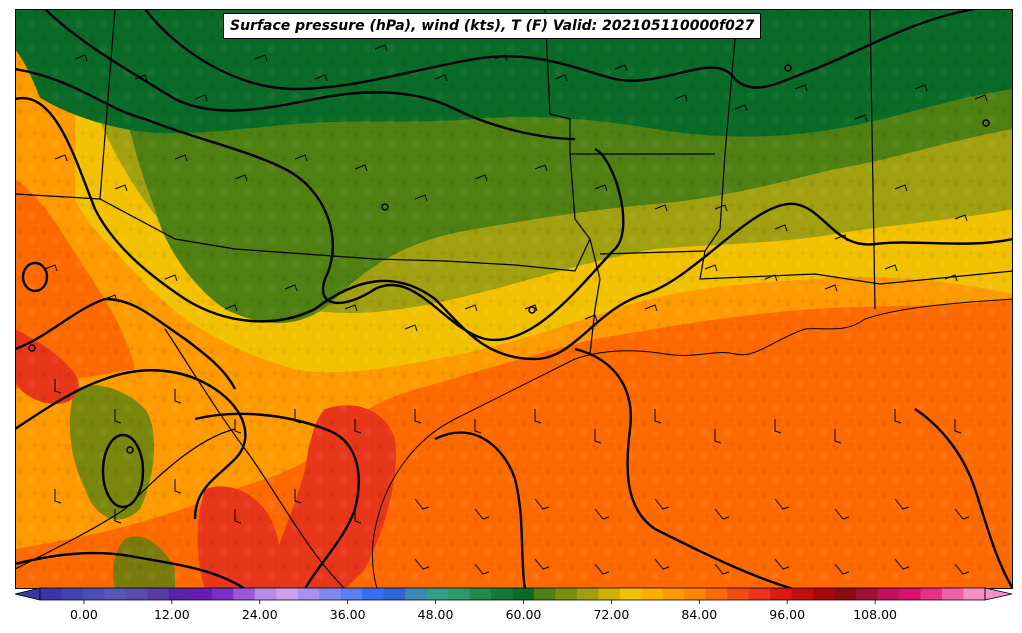  What do you see at coordinates (699, 614) in the screenshot?
I see `colorbar-tick-label: 84.00` at bounding box center [699, 614].